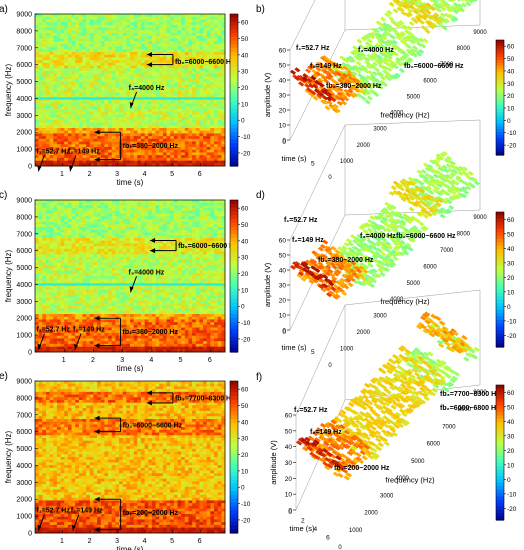 This screenshot has width=524, height=550. What do you see at coordinates (480, 33) in the screenshot?
I see `x-tick-label: 9000` at bounding box center [480, 33].